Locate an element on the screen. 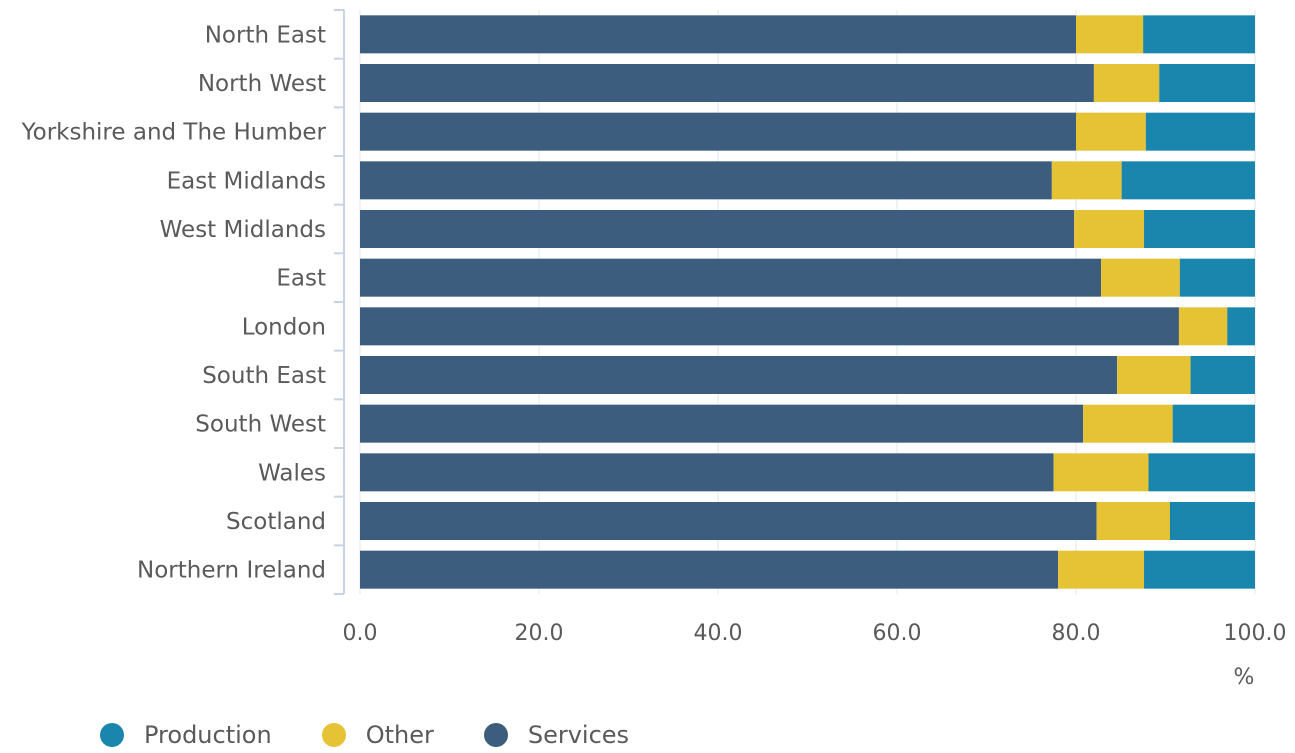 The image size is (1295, 753). x-tick-label: 60.0 is located at coordinates (897, 633).